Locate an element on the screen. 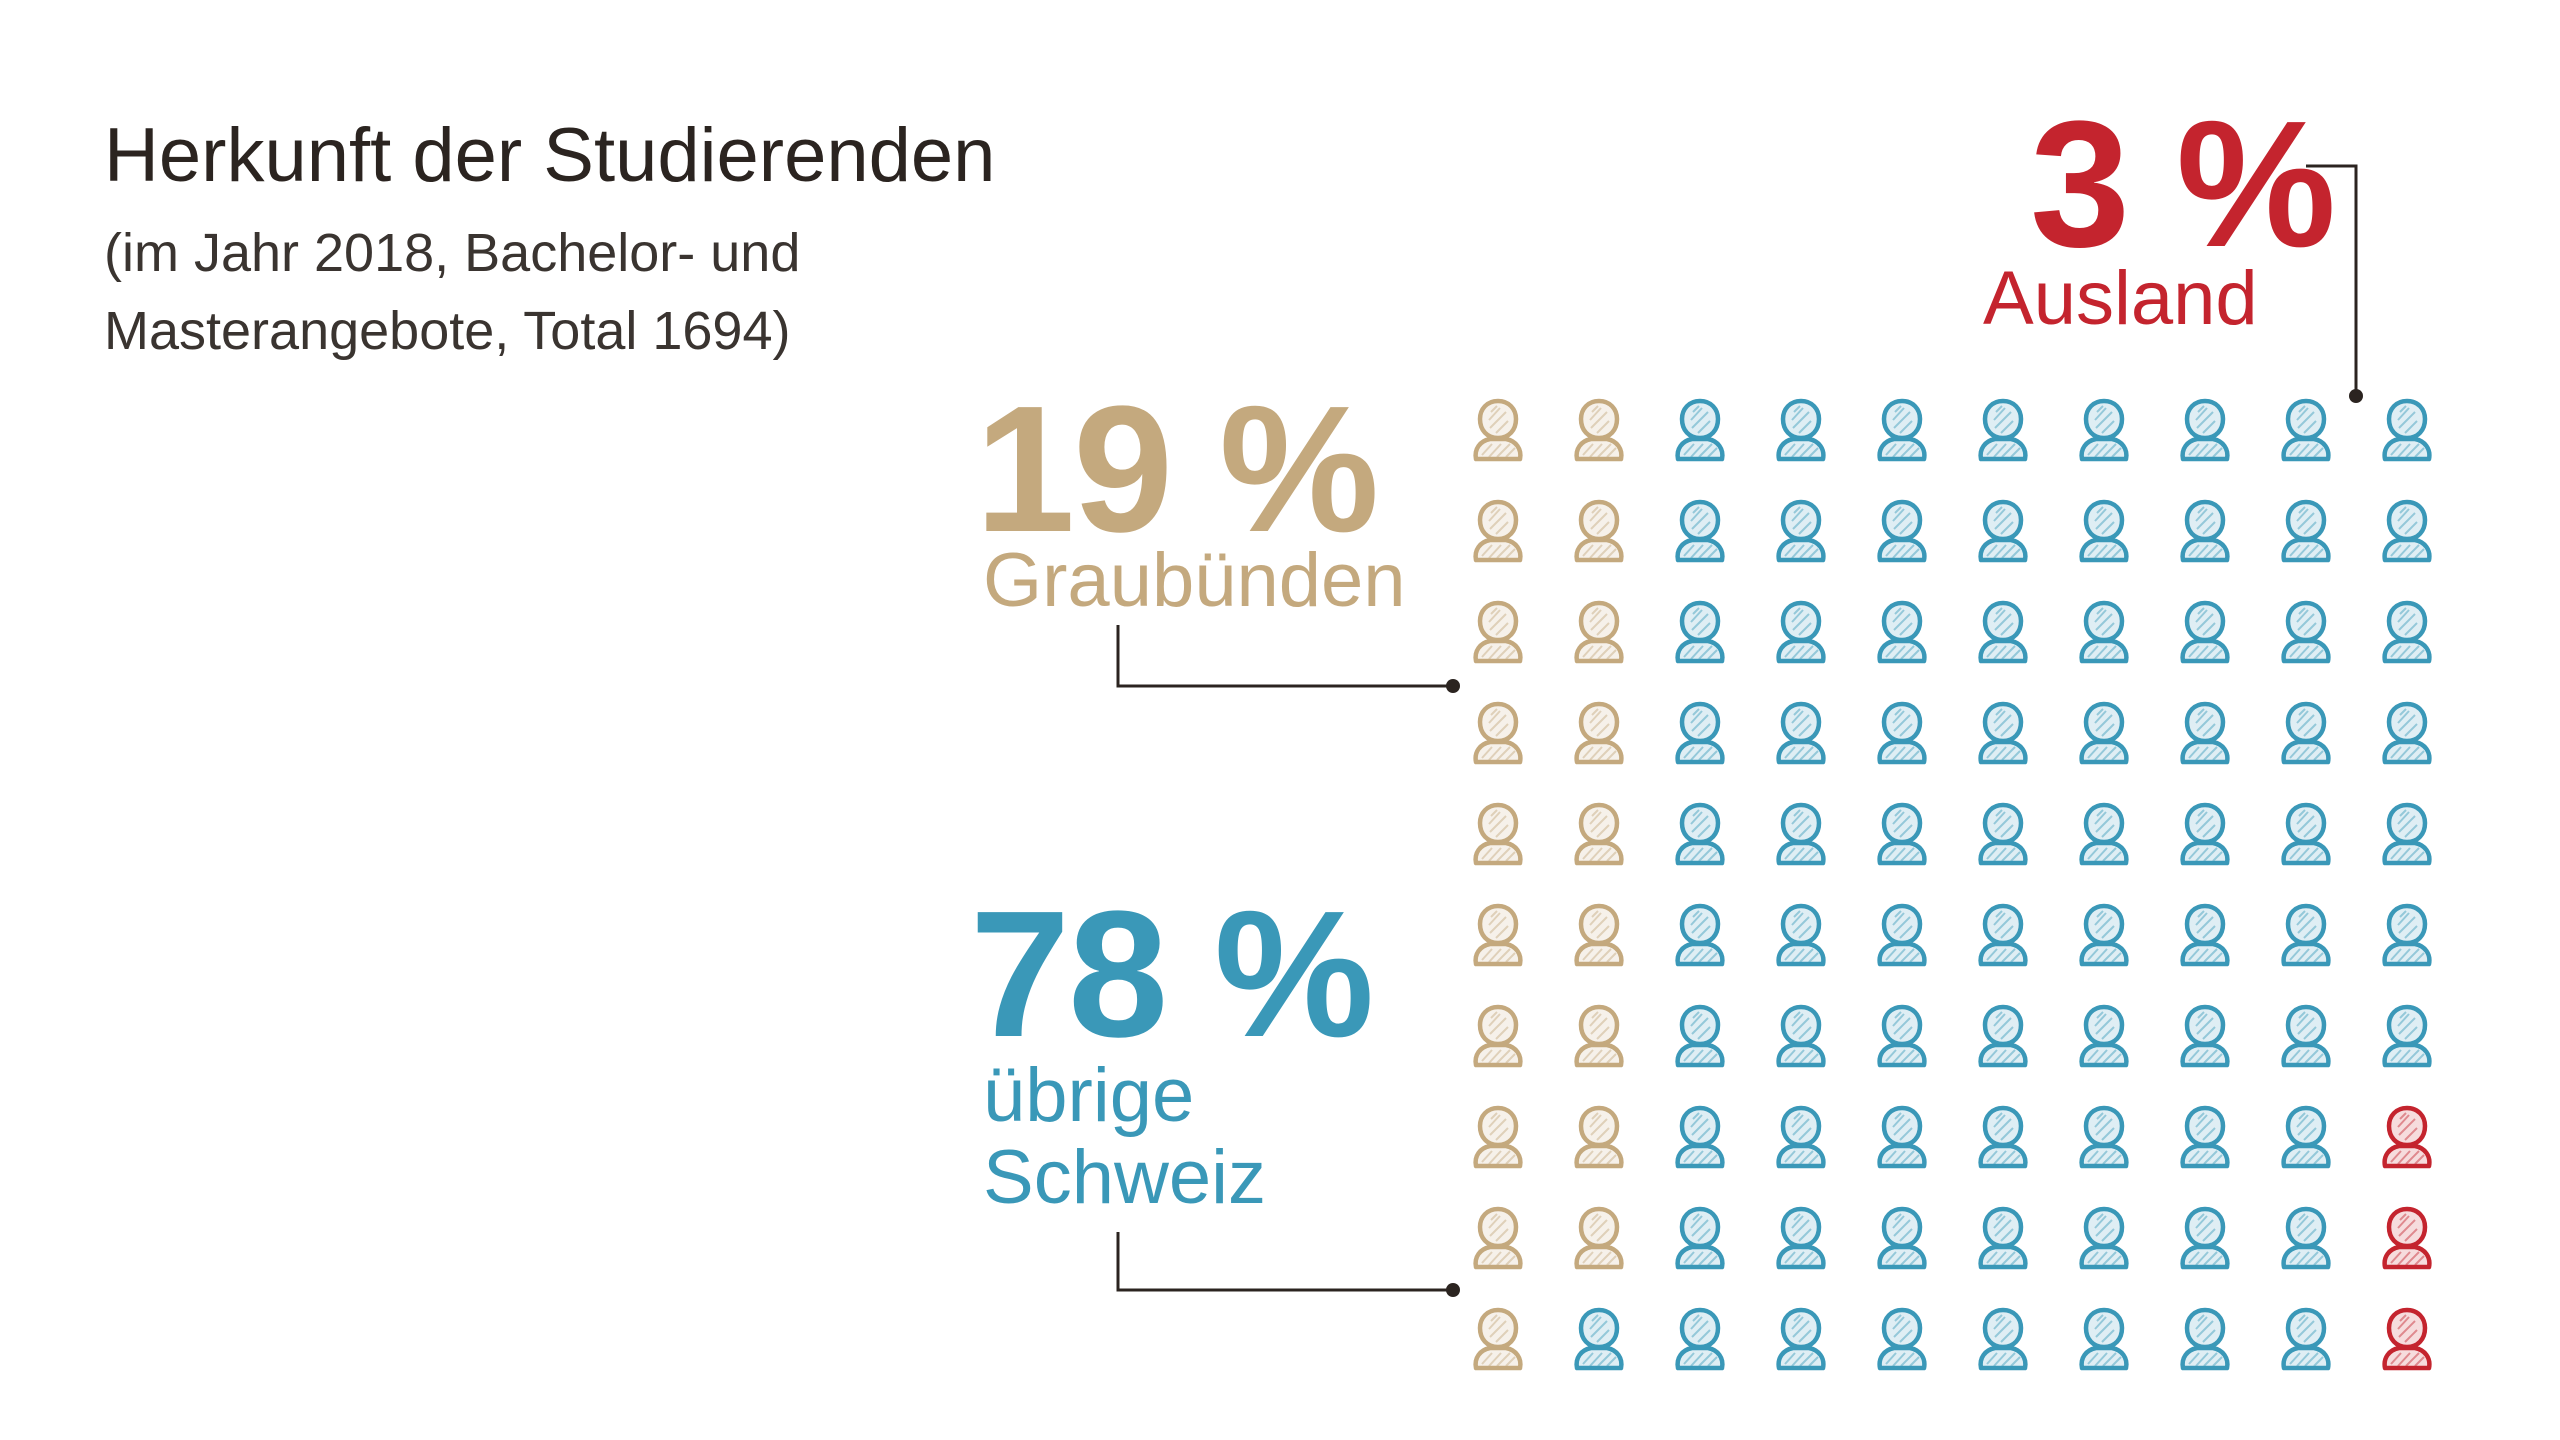  label-graubuenden: Graubünden is located at coordinates (1194, 580).